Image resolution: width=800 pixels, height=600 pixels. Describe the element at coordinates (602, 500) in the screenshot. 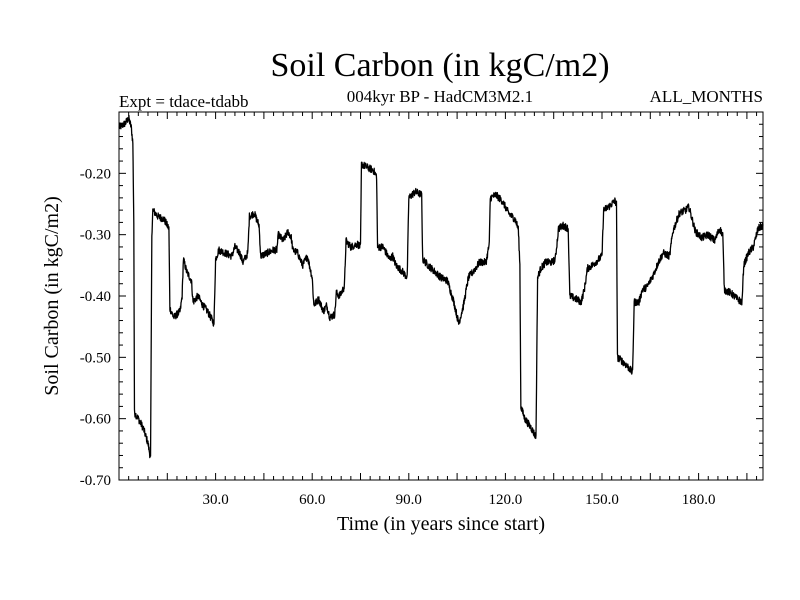

I see `x-tick-label: 150.0` at that location.